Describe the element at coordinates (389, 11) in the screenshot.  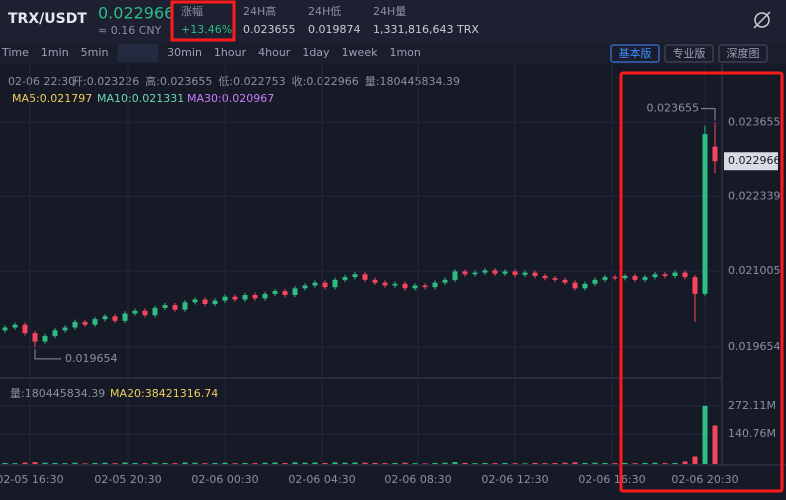
I see `vol-label: 24H量` at that location.